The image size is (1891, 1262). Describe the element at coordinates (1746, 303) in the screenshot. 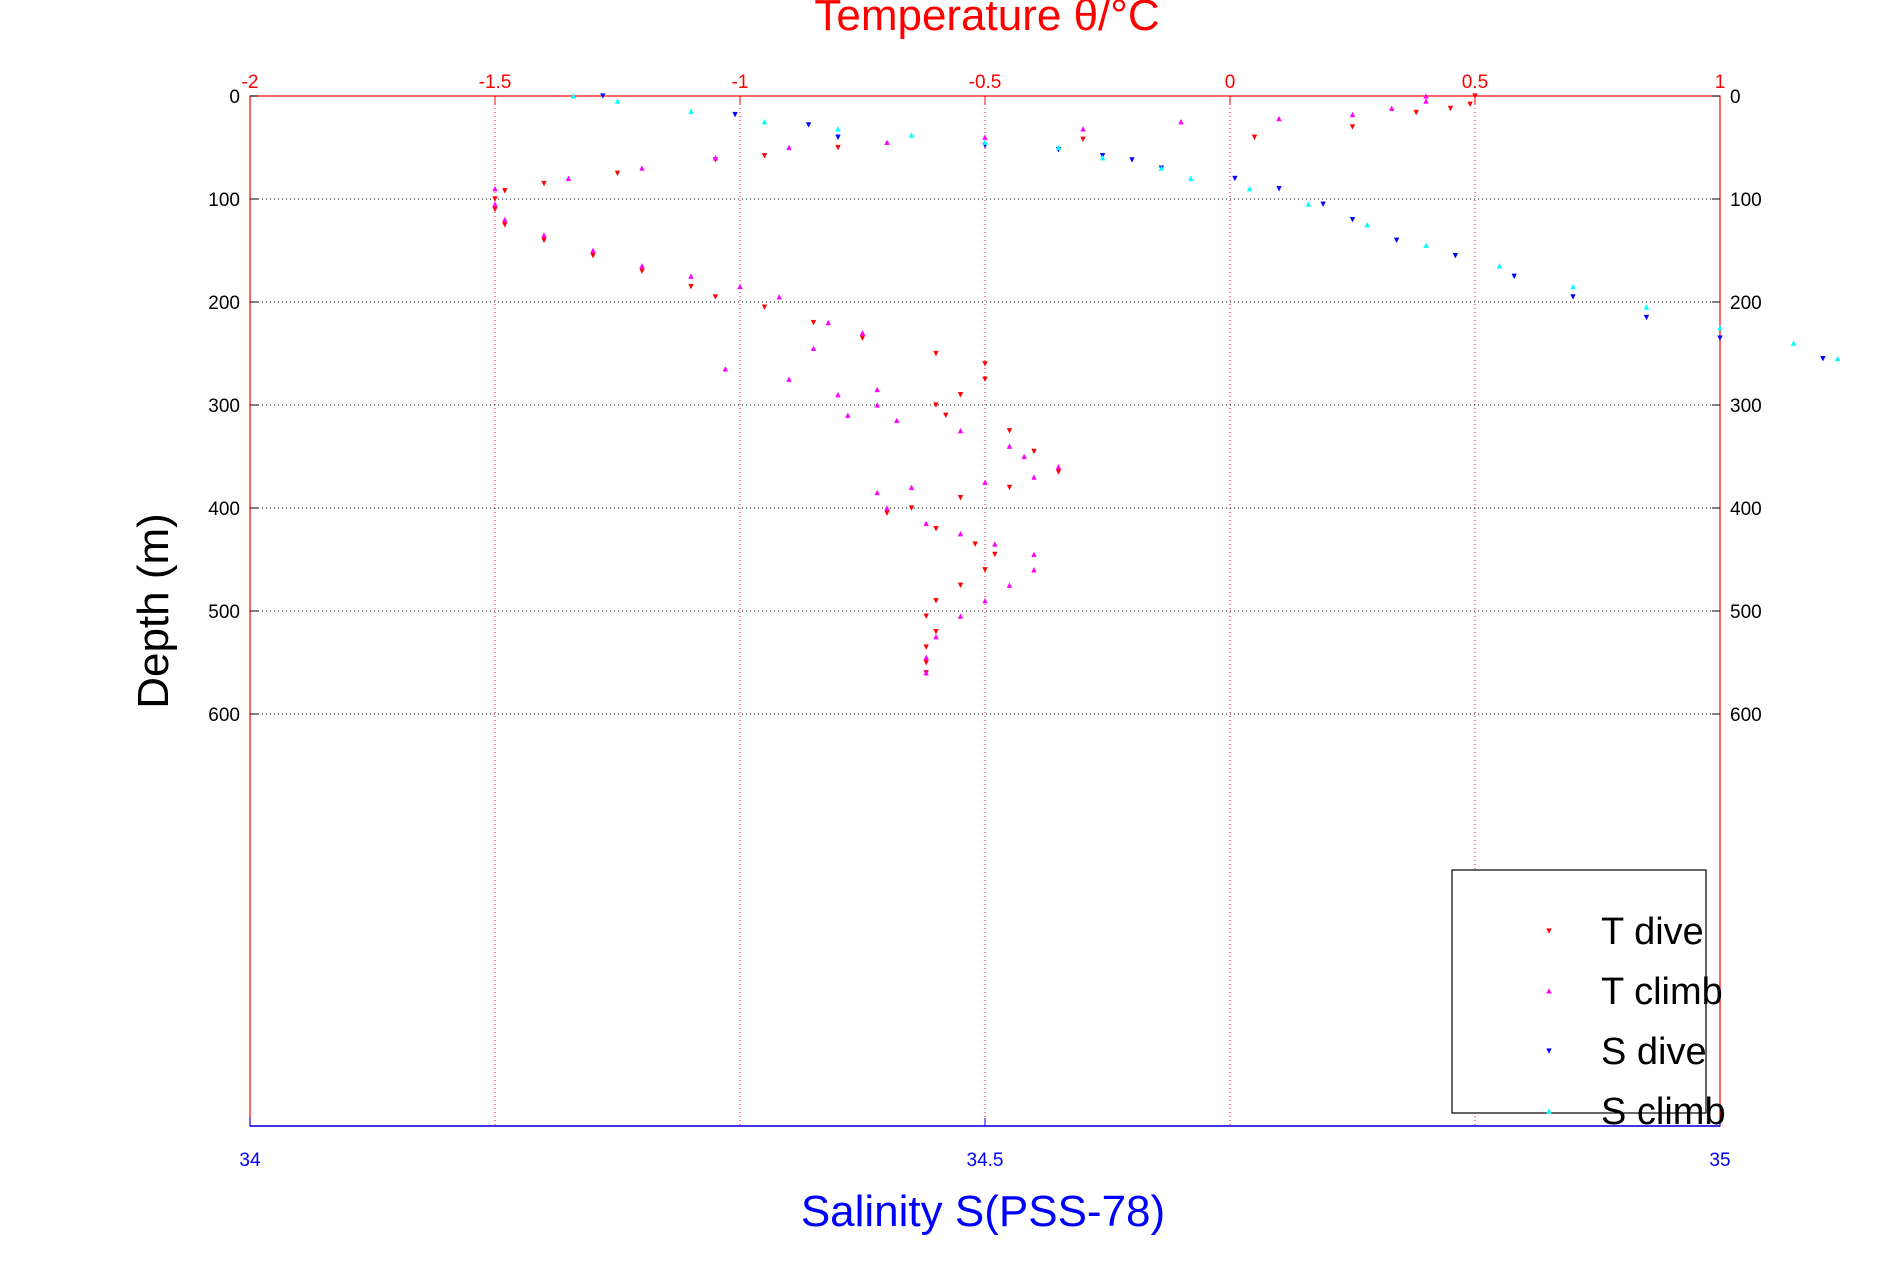

I see `y-tick-label-right: 200` at that location.